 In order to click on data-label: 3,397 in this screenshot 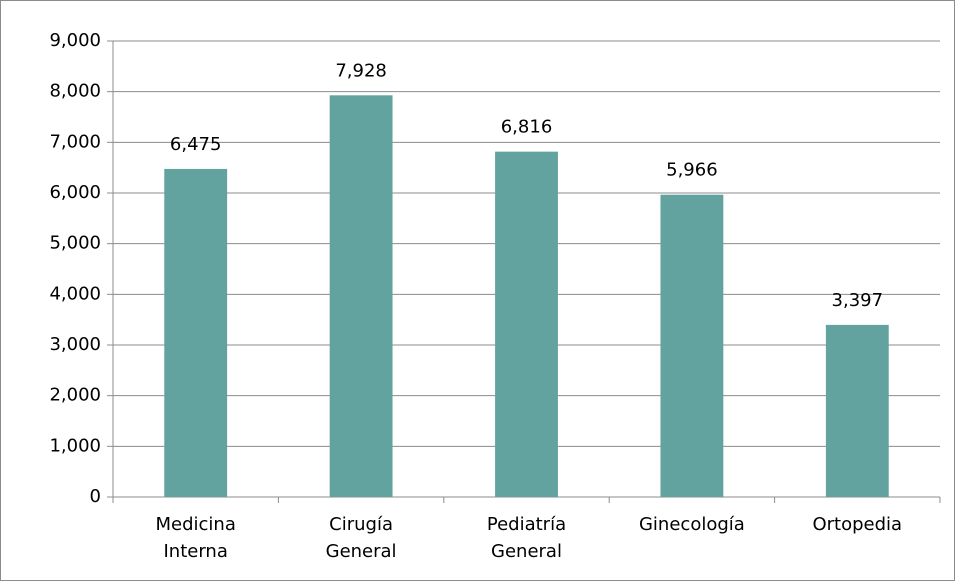, I will do `click(858, 300)`.